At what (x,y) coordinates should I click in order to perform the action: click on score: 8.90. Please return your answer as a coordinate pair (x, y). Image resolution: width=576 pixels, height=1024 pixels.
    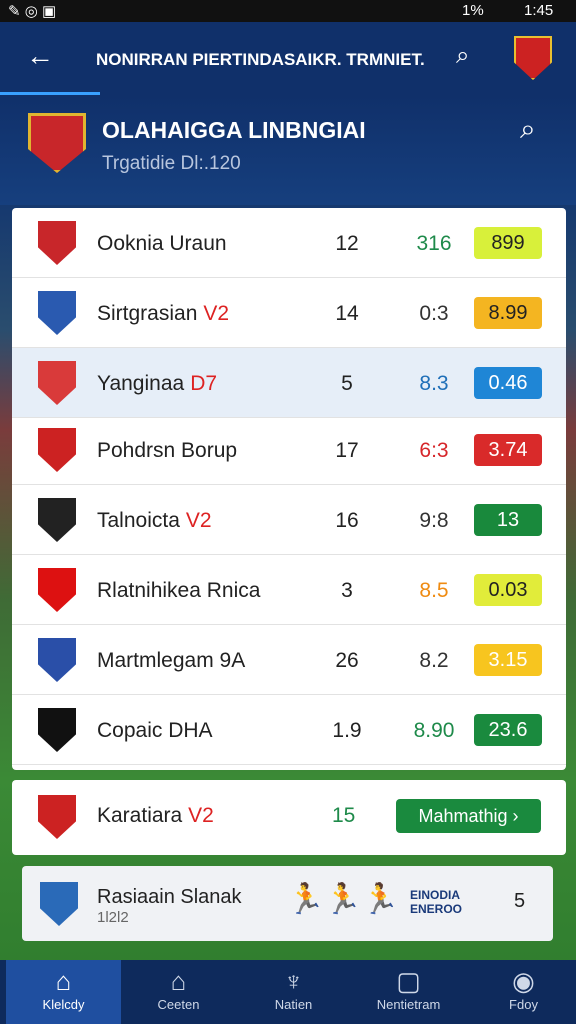
    Looking at the image, I should click on (434, 730).